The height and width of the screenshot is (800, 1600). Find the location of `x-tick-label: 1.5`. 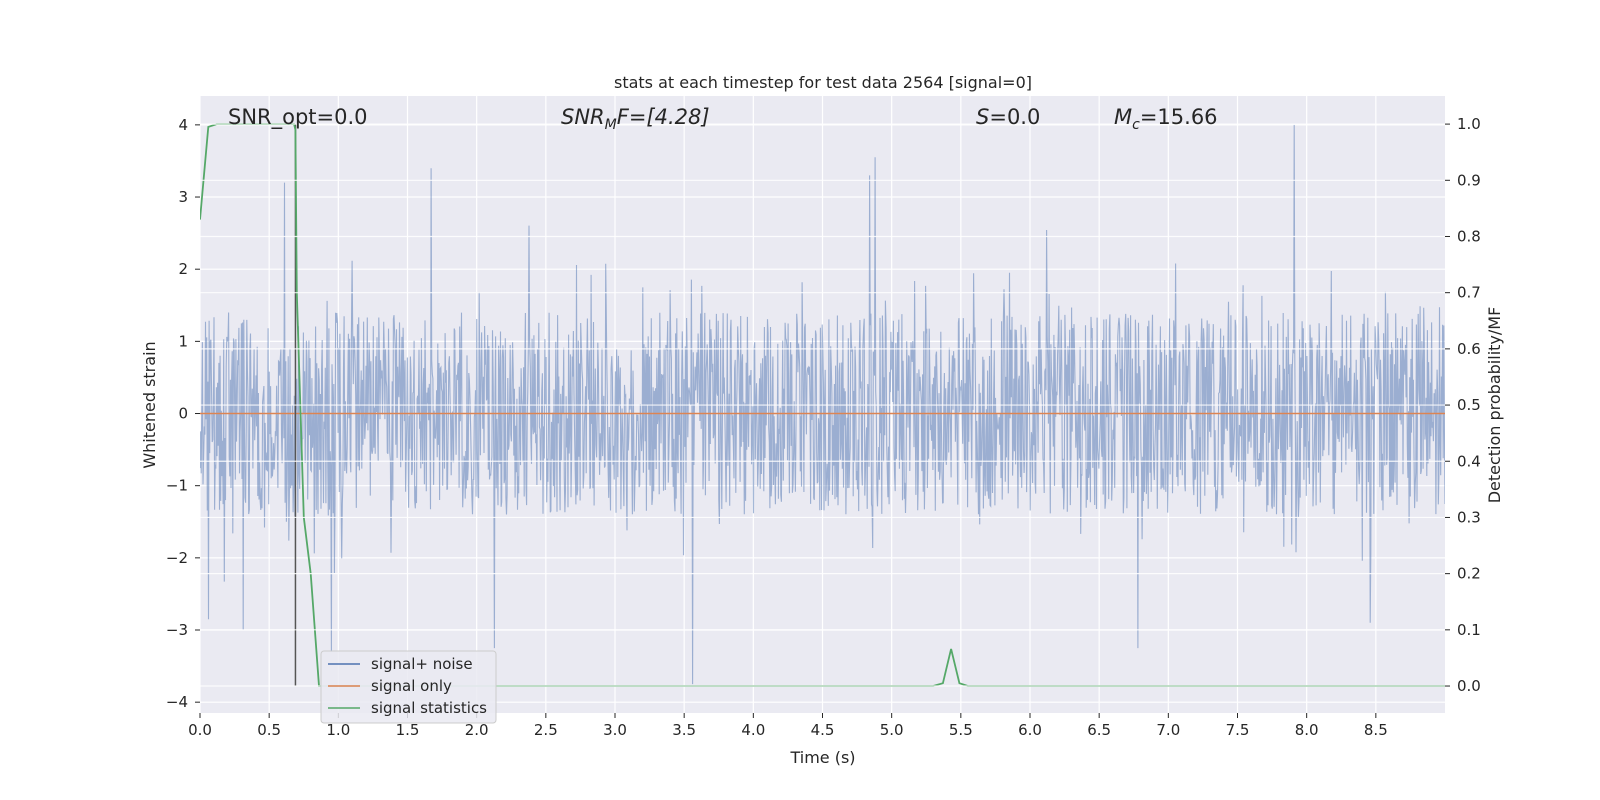

x-tick-label: 1.5 is located at coordinates (408, 730).